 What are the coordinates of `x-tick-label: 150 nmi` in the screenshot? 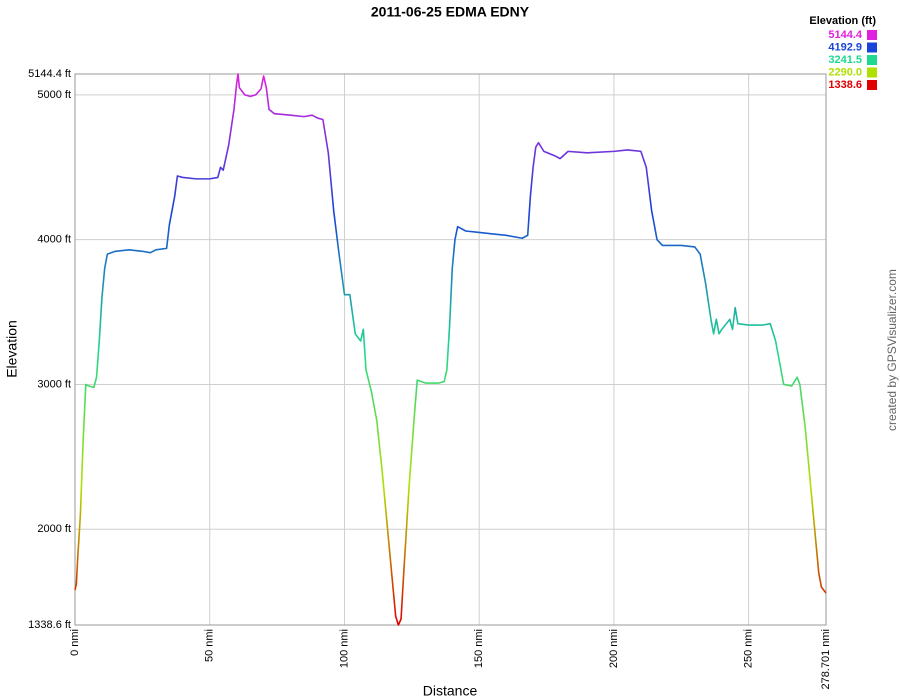 It's located at (479, 648).